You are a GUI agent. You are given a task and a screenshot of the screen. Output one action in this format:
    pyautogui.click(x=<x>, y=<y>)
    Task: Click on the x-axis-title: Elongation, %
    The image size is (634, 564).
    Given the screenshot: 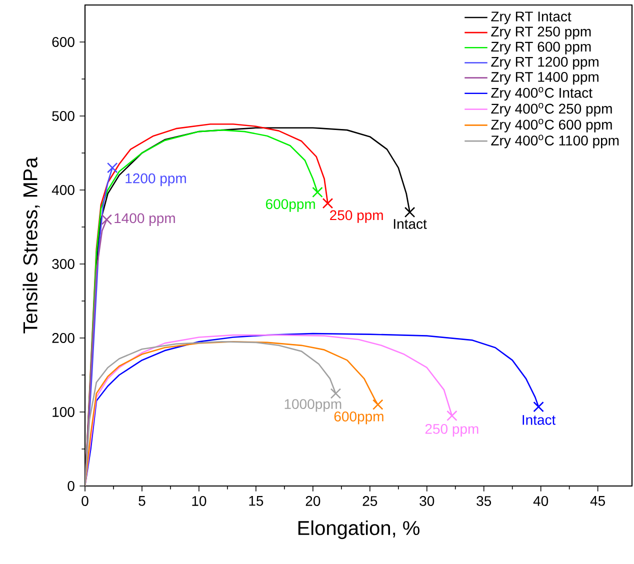 What is the action you would take?
    pyautogui.click(x=359, y=530)
    